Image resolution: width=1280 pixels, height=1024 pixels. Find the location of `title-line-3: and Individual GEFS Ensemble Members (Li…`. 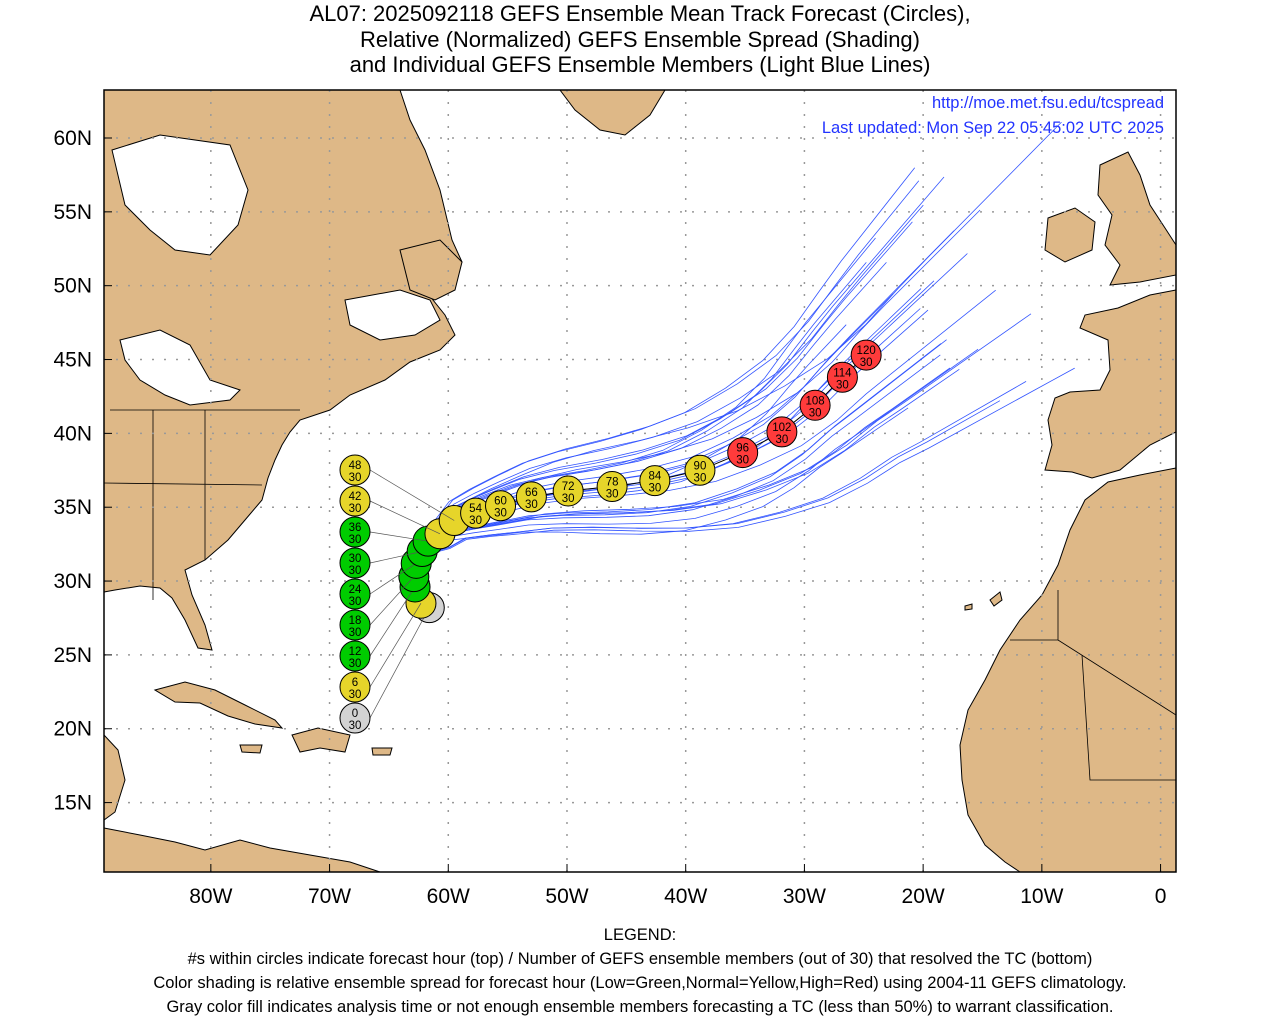

title-line-3: and Individual GEFS Ensemble Members (Li… is located at coordinates (640, 64).